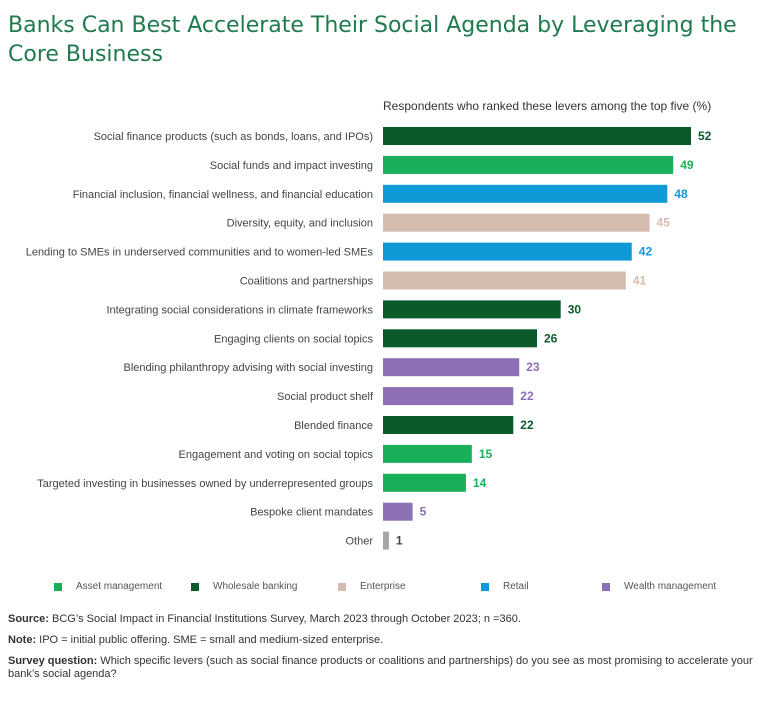  What do you see at coordinates (485, 586) in the screenshot?
I see `legend-swatch-retail` at bounding box center [485, 586].